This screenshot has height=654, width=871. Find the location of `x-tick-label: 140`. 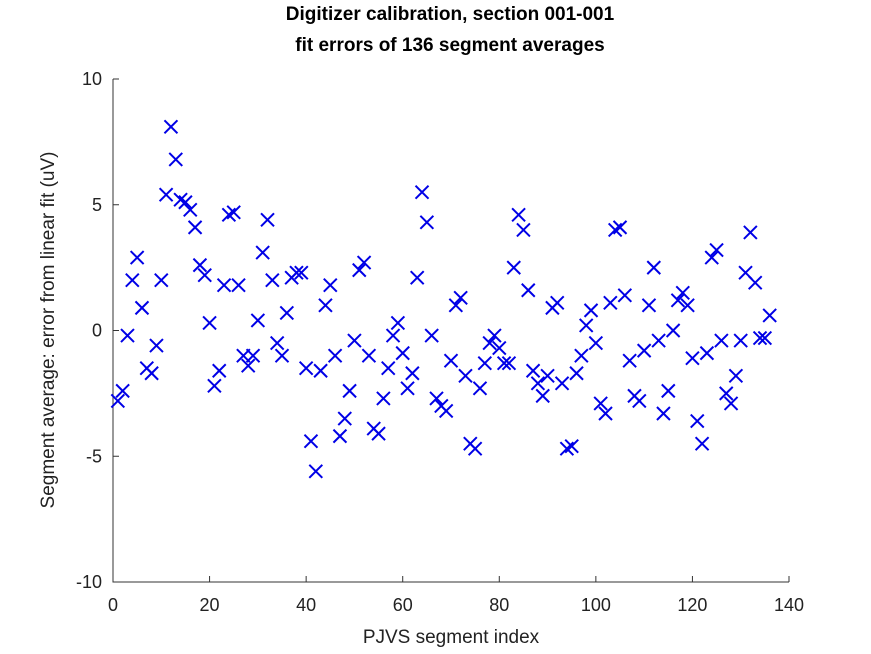

x-tick-label: 140 is located at coordinates (789, 605).